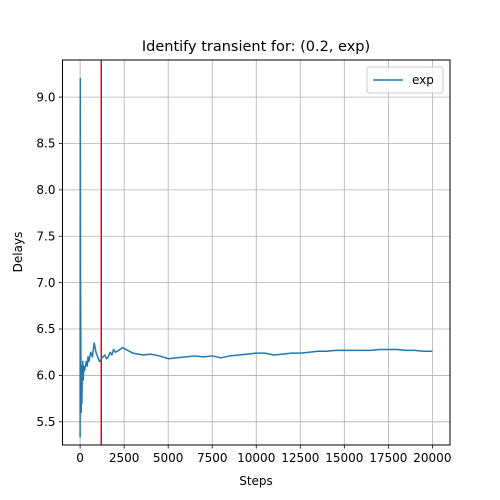 This screenshot has height=500, width=500. I want to click on y-tick-label: 7.0, so click(45, 283).